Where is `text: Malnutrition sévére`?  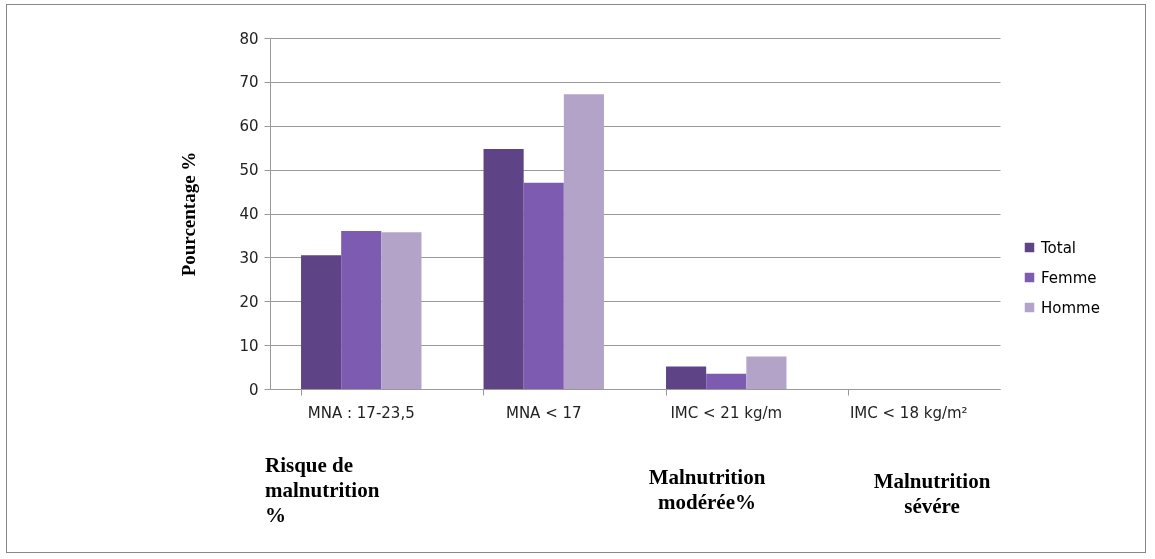
text: Malnutrition sévére is located at coordinates (932, 494).